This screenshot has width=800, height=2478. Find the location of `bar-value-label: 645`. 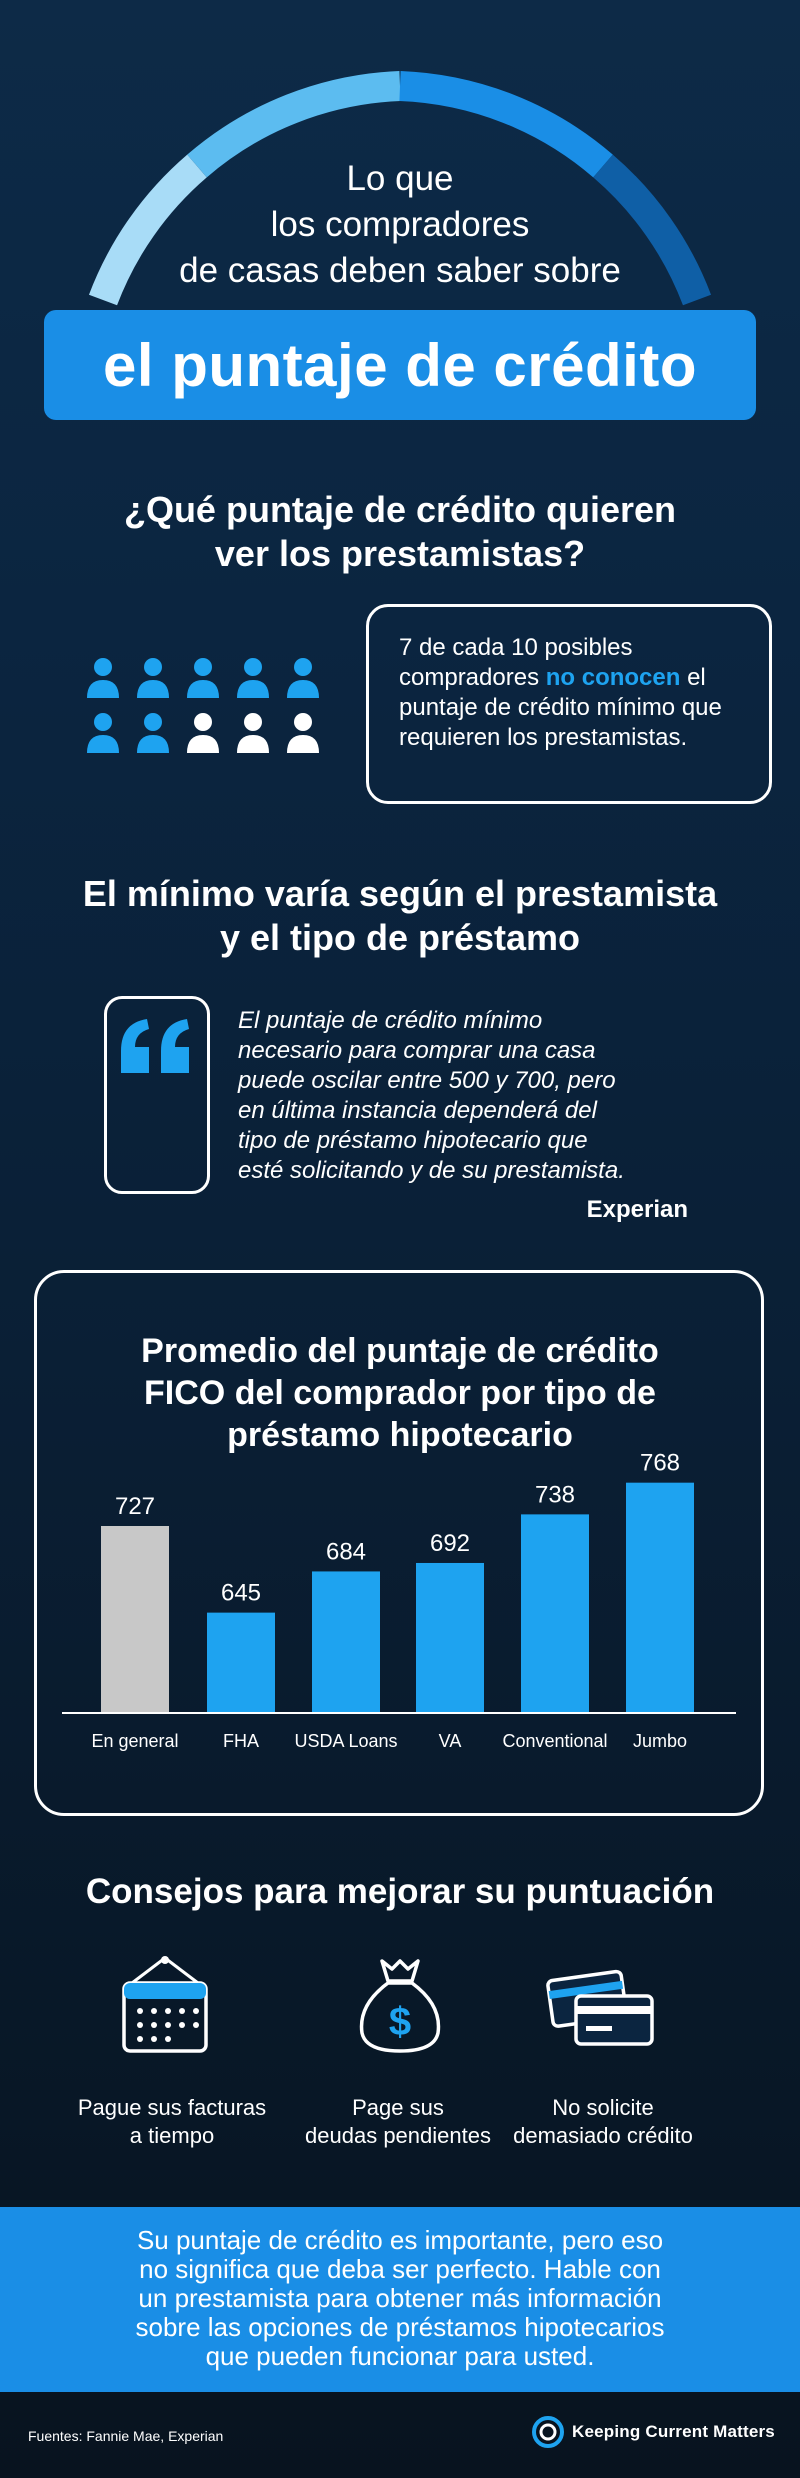

bar-value-label: 645 is located at coordinates (241, 1593).